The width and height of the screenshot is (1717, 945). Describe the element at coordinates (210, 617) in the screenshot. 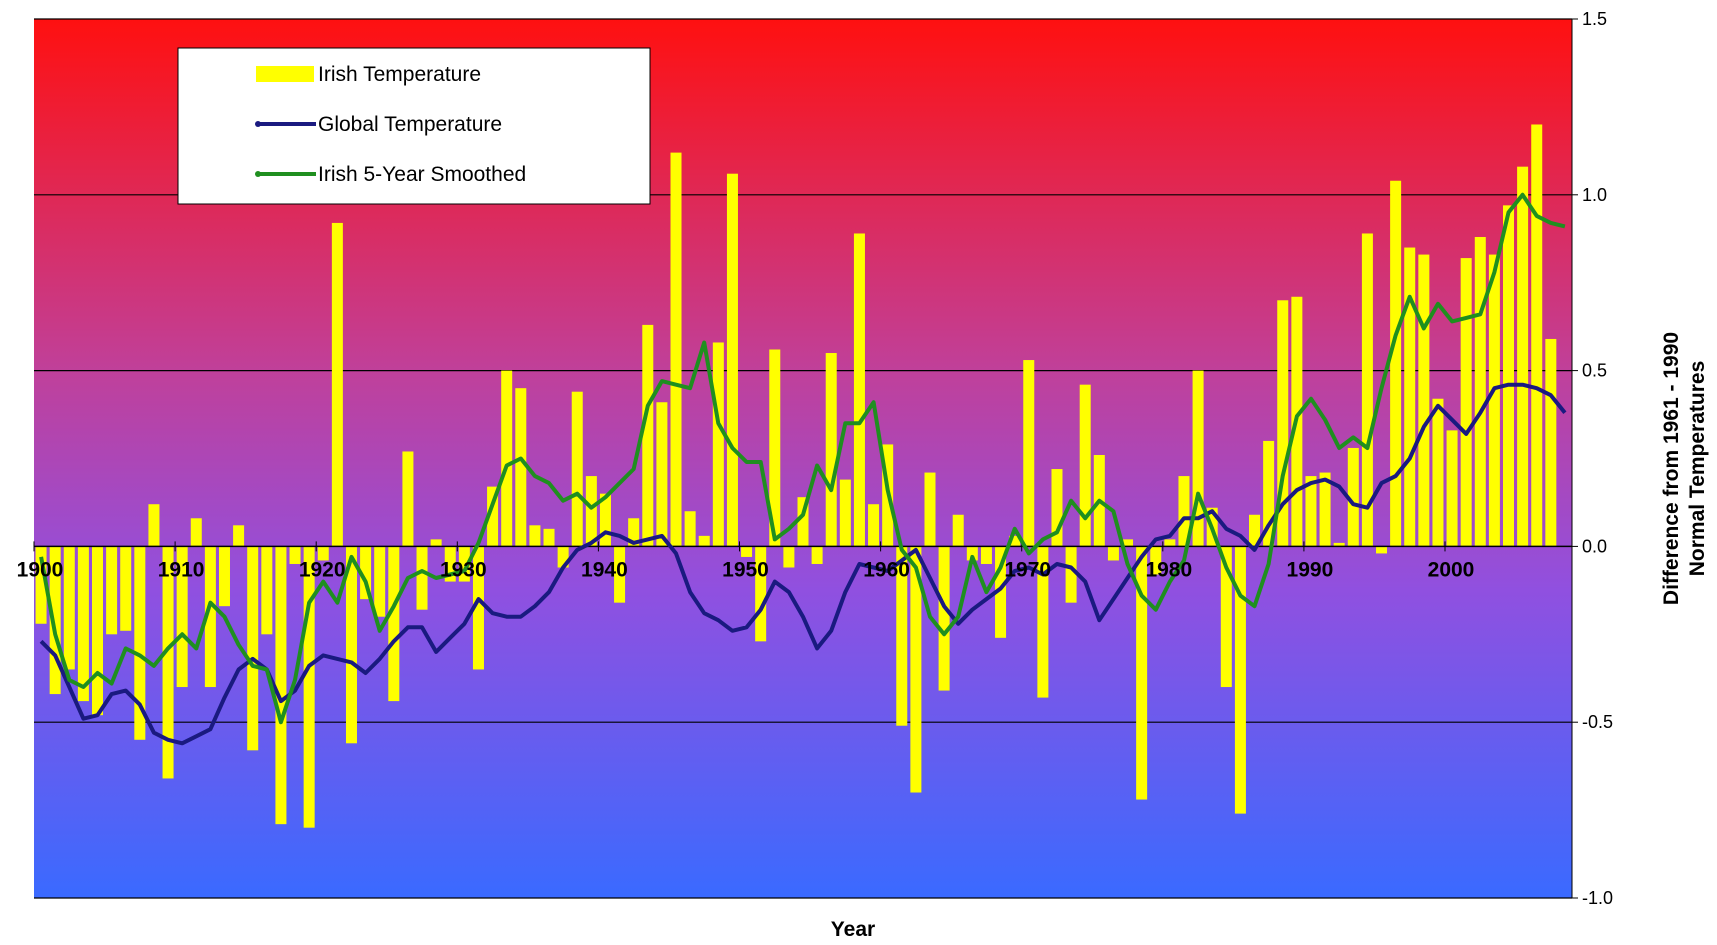

I see `bar-1912` at that location.